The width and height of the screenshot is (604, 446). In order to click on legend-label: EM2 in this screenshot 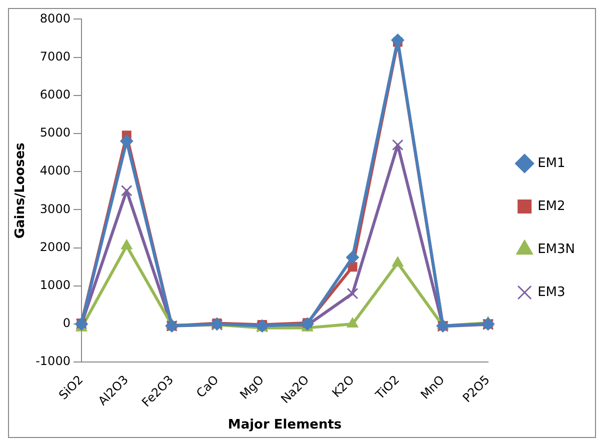, I will do `click(552, 206)`.